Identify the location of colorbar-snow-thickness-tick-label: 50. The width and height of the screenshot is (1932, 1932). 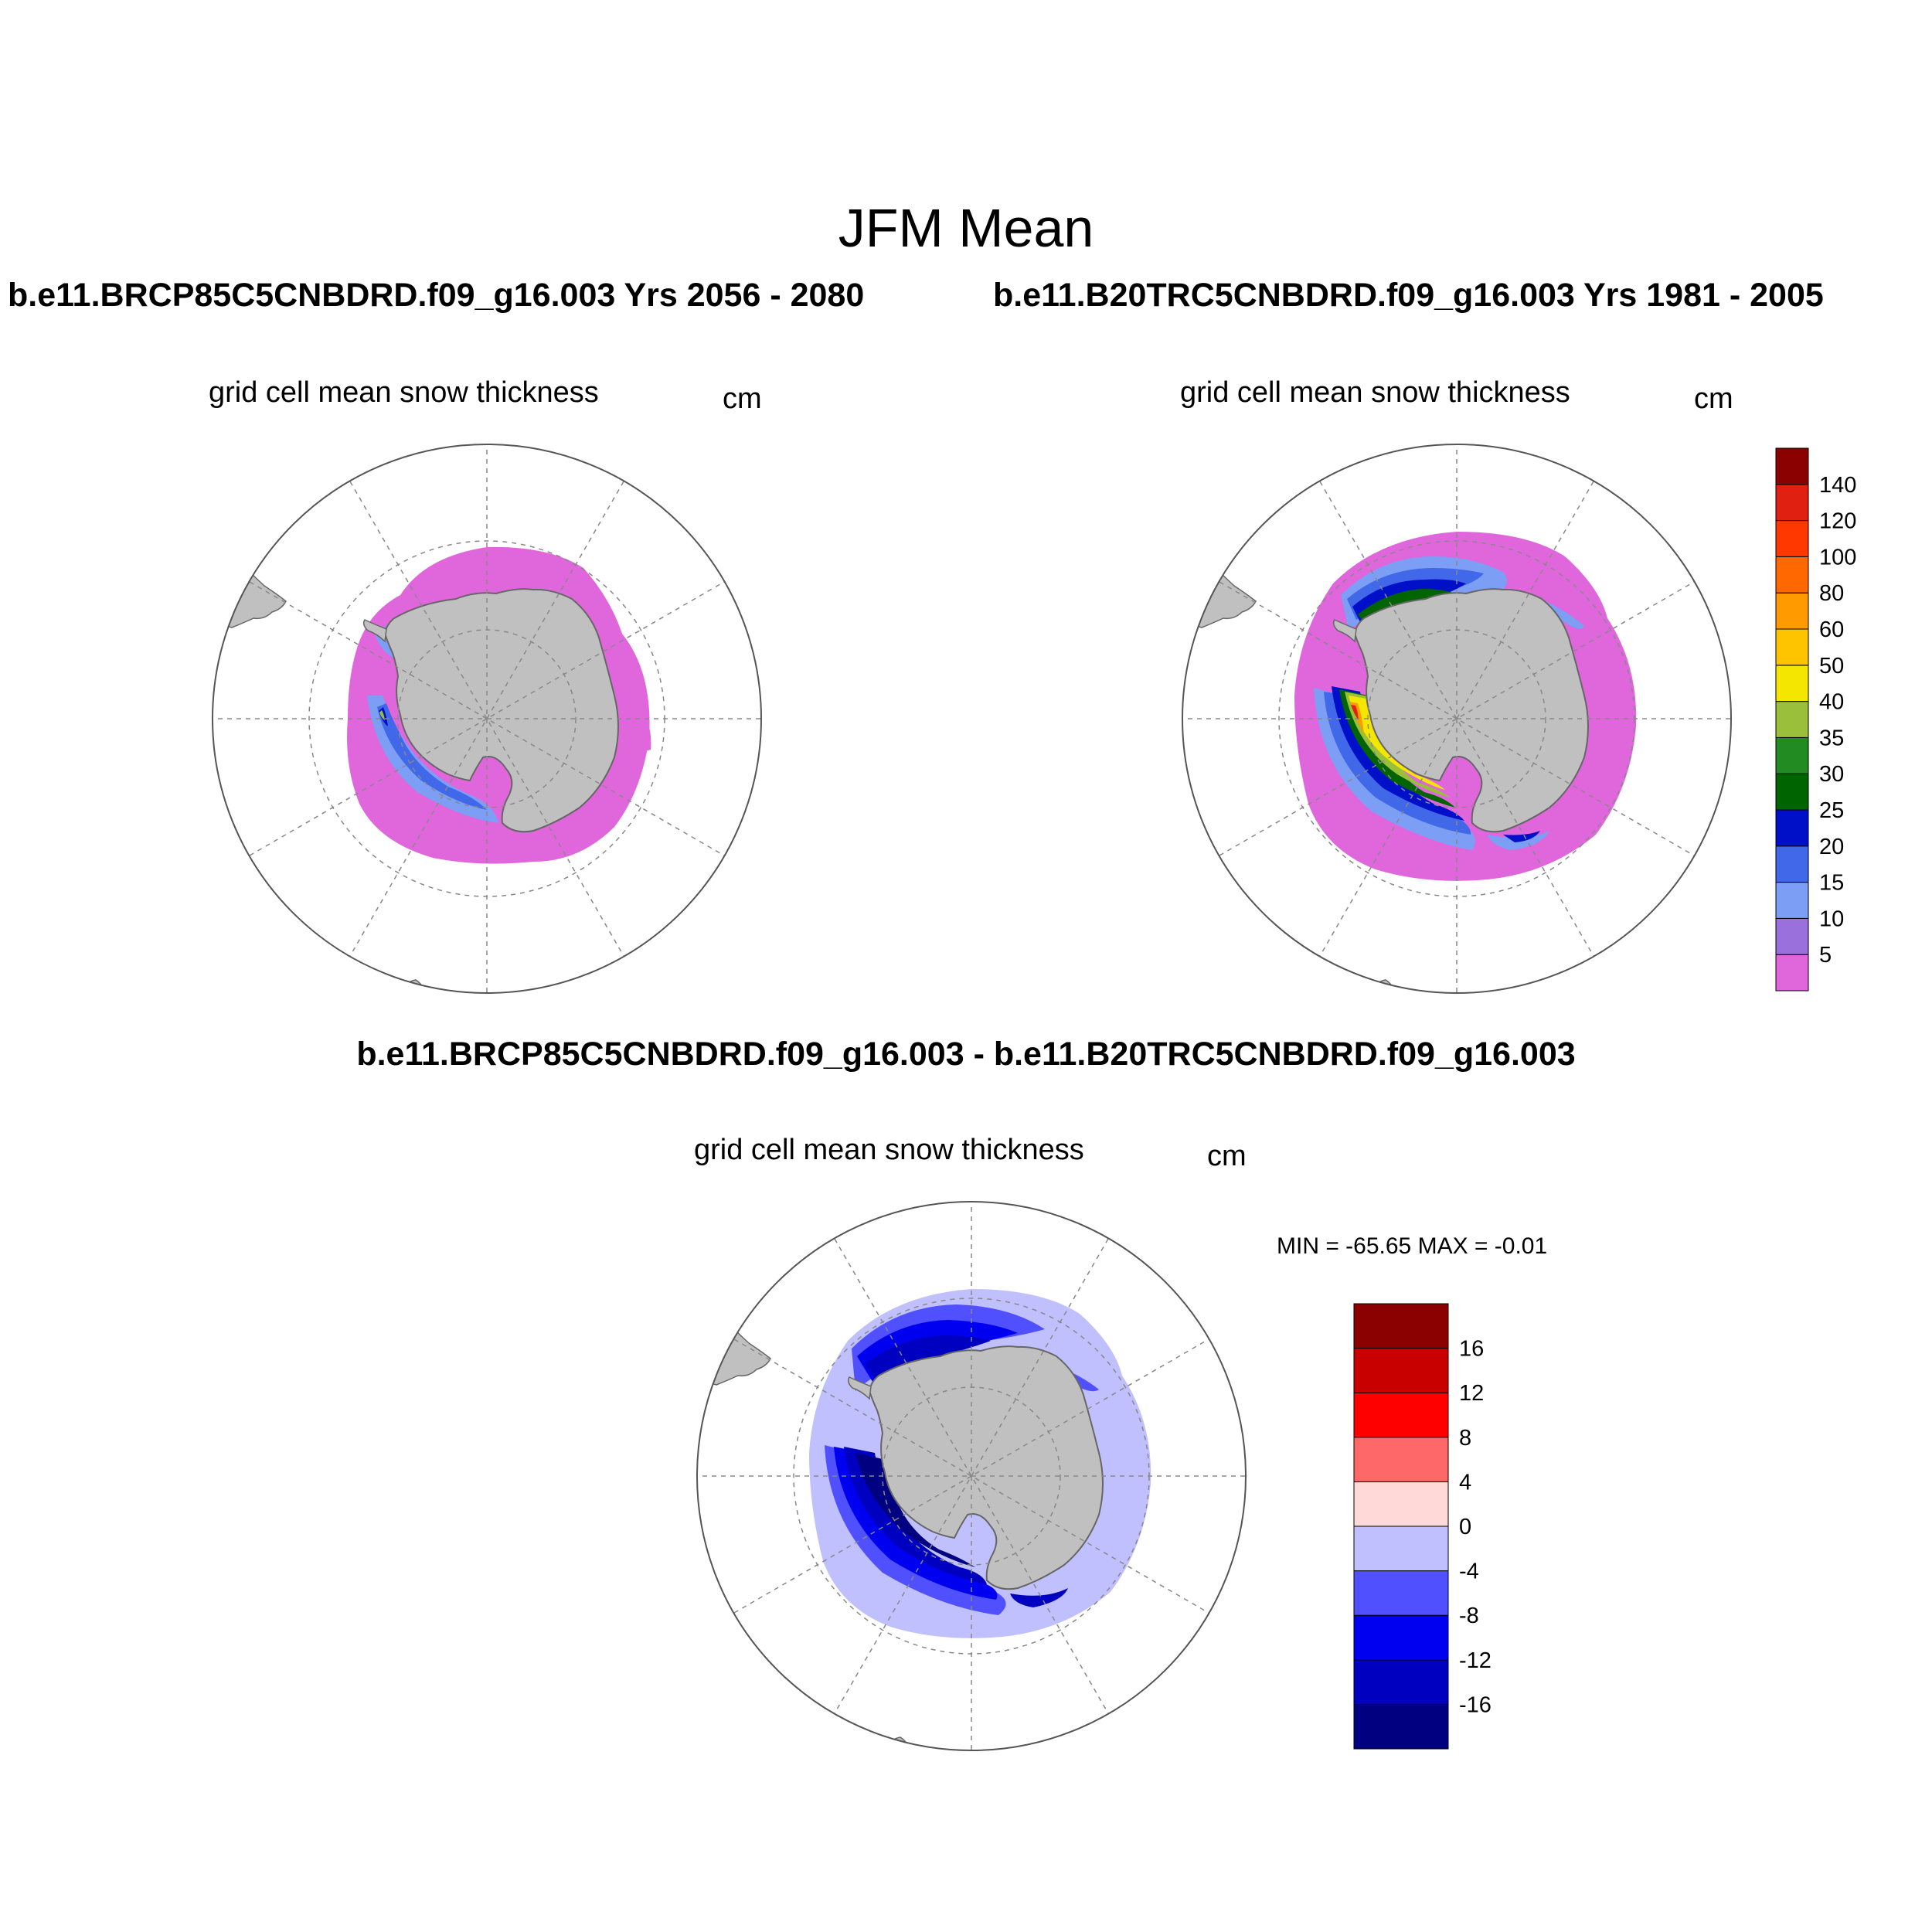
(1831, 667).